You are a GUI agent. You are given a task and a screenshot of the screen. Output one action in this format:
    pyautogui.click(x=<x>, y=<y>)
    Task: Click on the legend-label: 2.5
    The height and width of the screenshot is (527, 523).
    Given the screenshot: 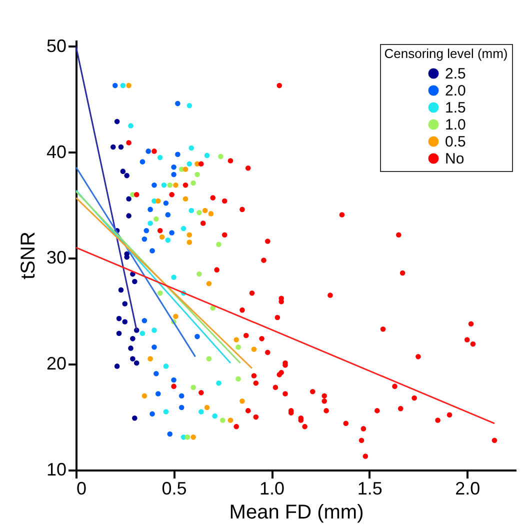 What is the action you would take?
    pyautogui.click(x=455, y=74)
    